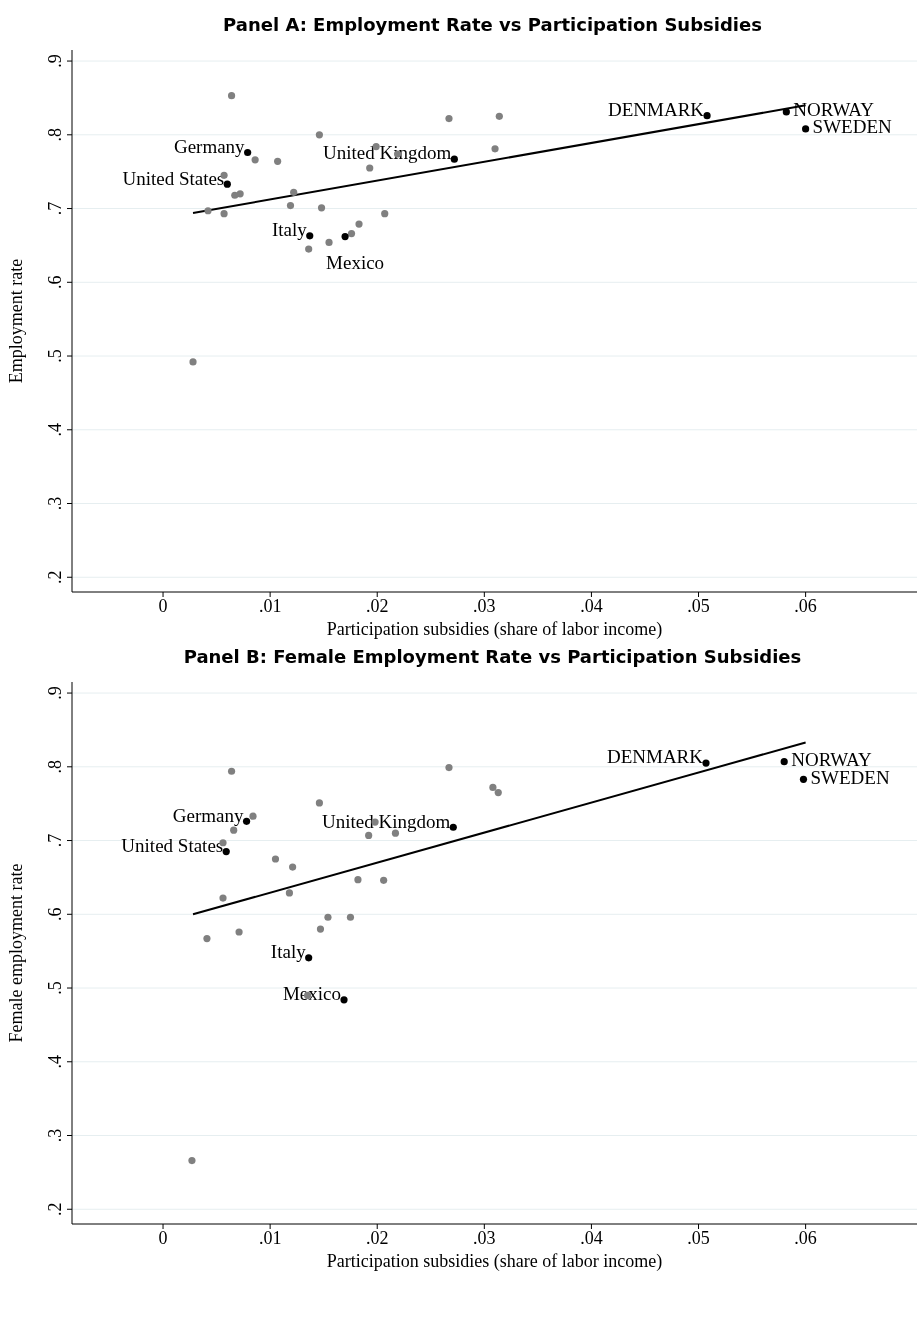 The image size is (917, 1329). Describe the element at coordinates (16, 953) in the screenshot. I see `y-axis-title: Female employment rate` at that location.